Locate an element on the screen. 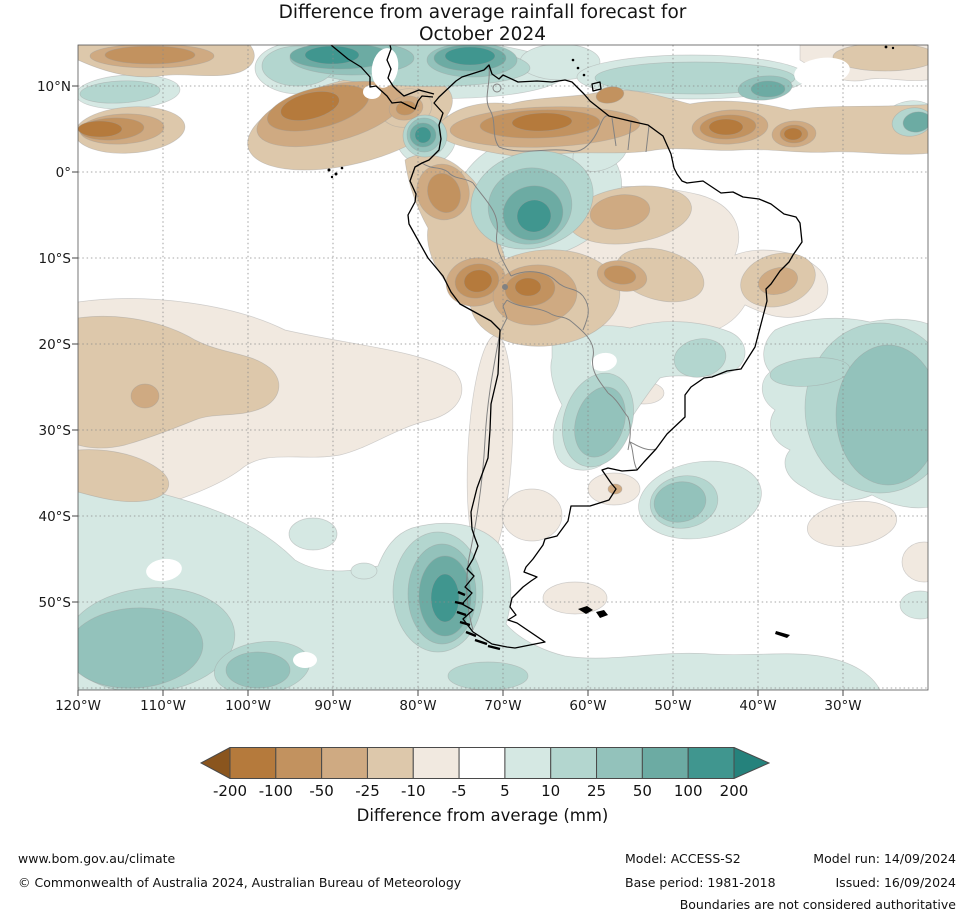 Image resolution: width=965 pixels, height=919 pixels. colorbar-tick: -50 is located at coordinates (321, 791).